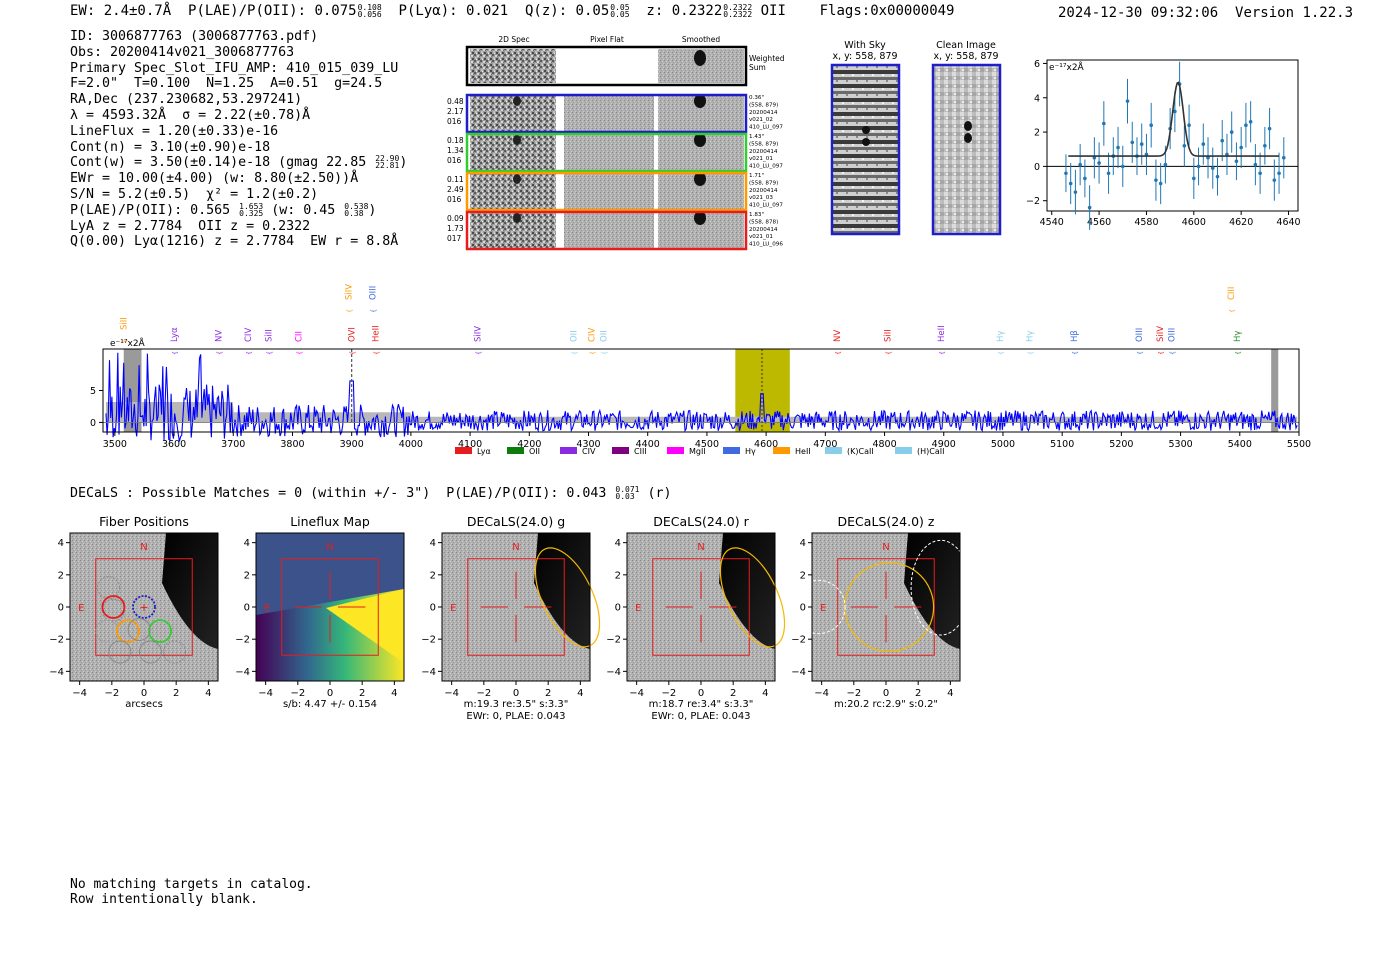 The image size is (1400, 953). Describe the element at coordinates (1003, 444) in the screenshot. I see `wide-xtick-label: 5000` at that location.